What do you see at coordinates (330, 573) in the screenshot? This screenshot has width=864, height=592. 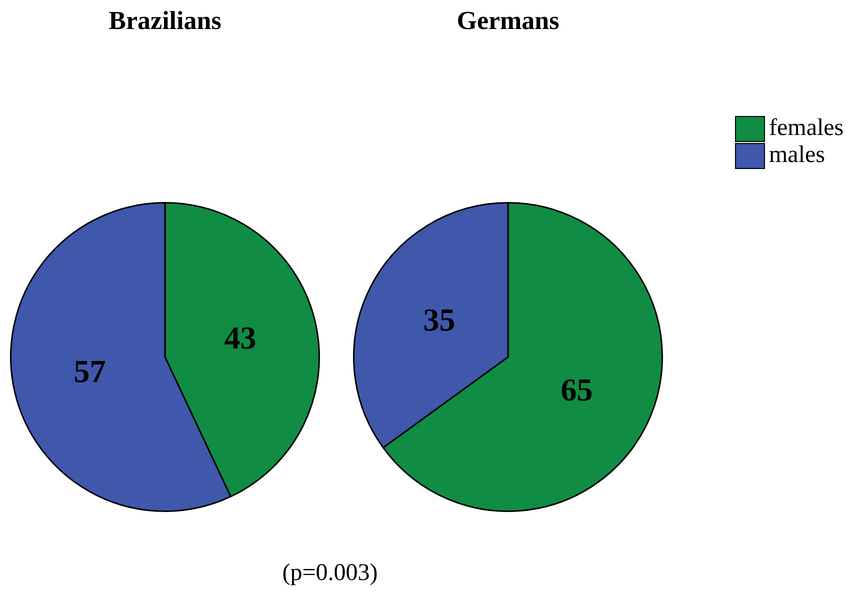 I see `text: (p=0.003)` at bounding box center [330, 573].